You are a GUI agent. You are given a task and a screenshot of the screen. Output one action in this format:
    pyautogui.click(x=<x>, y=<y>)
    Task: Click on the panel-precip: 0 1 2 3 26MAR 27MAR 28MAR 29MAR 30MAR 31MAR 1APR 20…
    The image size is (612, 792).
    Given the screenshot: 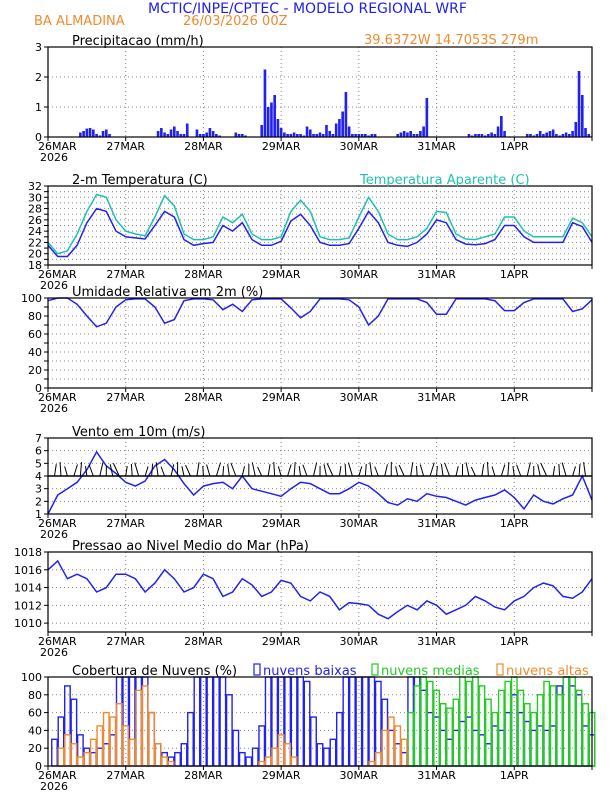 What is the action you would take?
    pyautogui.click(x=314, y=99)
    